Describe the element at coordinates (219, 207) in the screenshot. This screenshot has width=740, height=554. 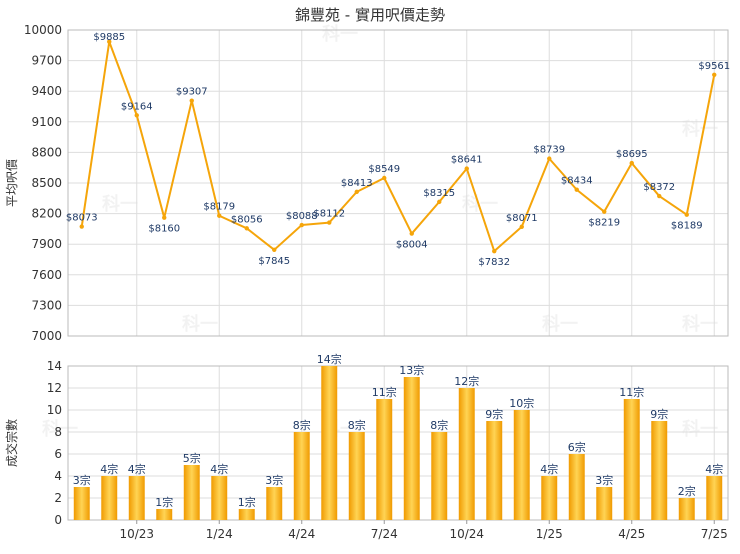
I see `price-data-label: $8179` at that location.